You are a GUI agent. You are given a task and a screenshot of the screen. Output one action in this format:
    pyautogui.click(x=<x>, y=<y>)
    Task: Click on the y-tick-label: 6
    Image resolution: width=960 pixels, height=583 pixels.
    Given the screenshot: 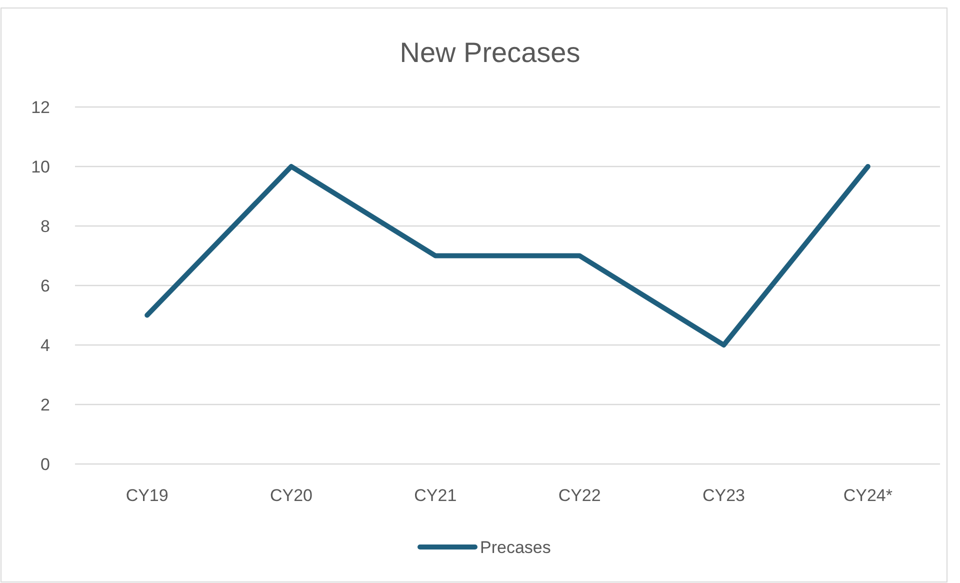 What is the action you would take?
    pyautogui.click(x=45, y=286)
    